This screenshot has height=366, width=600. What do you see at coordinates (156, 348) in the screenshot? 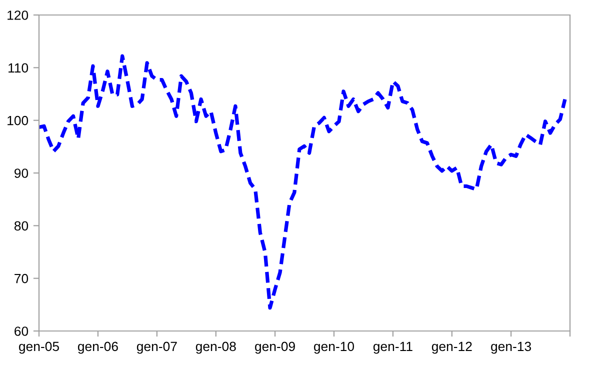
I see `x-tick-label: gen-07` at bounding box center [156, 348].